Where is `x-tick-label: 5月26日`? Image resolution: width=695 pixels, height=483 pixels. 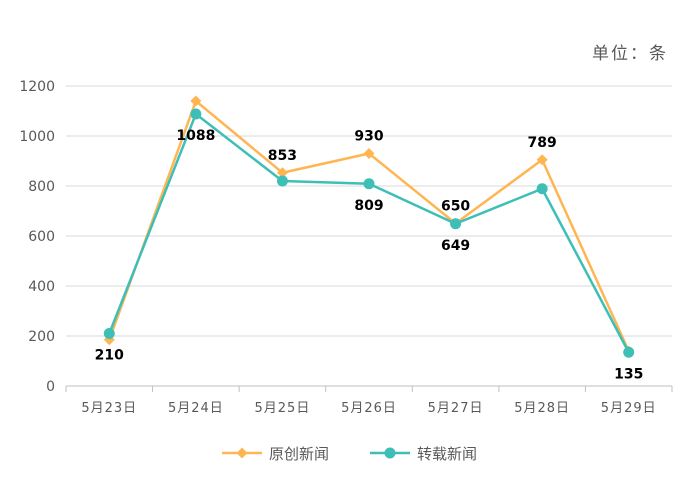
x-tick-label: 5月26日 is located at coordinates (369, 408).